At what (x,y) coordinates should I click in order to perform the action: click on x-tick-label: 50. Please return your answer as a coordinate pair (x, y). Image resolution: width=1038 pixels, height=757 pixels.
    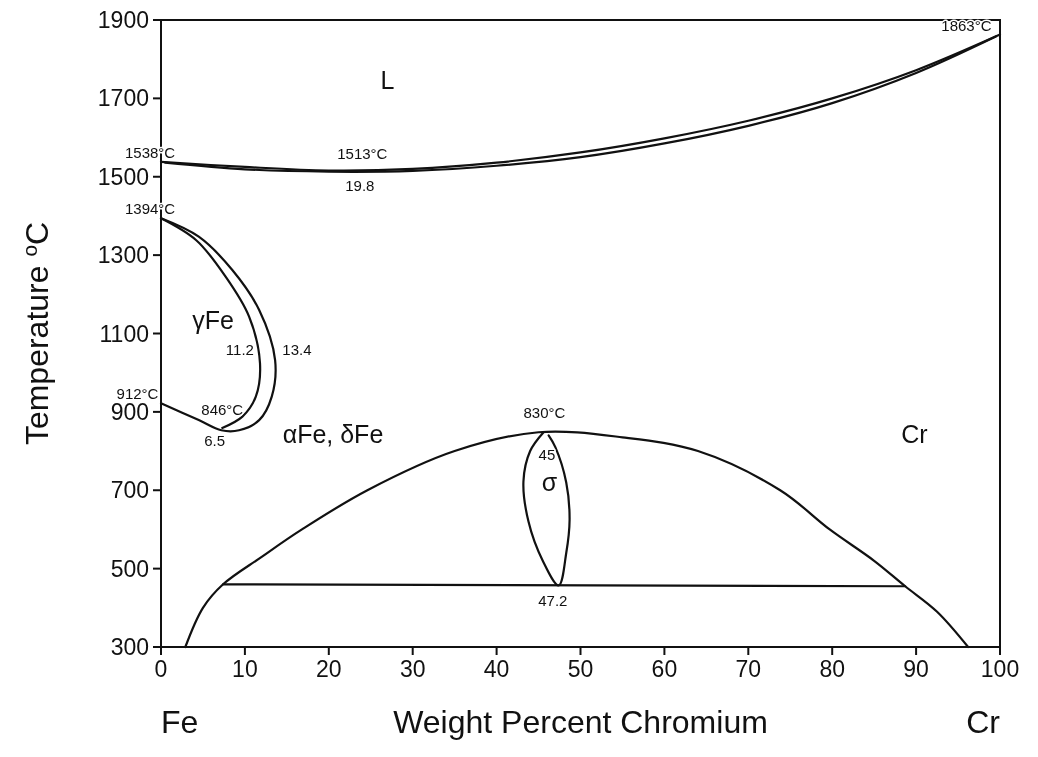
    Looking at the image, I should click on (580, 669).